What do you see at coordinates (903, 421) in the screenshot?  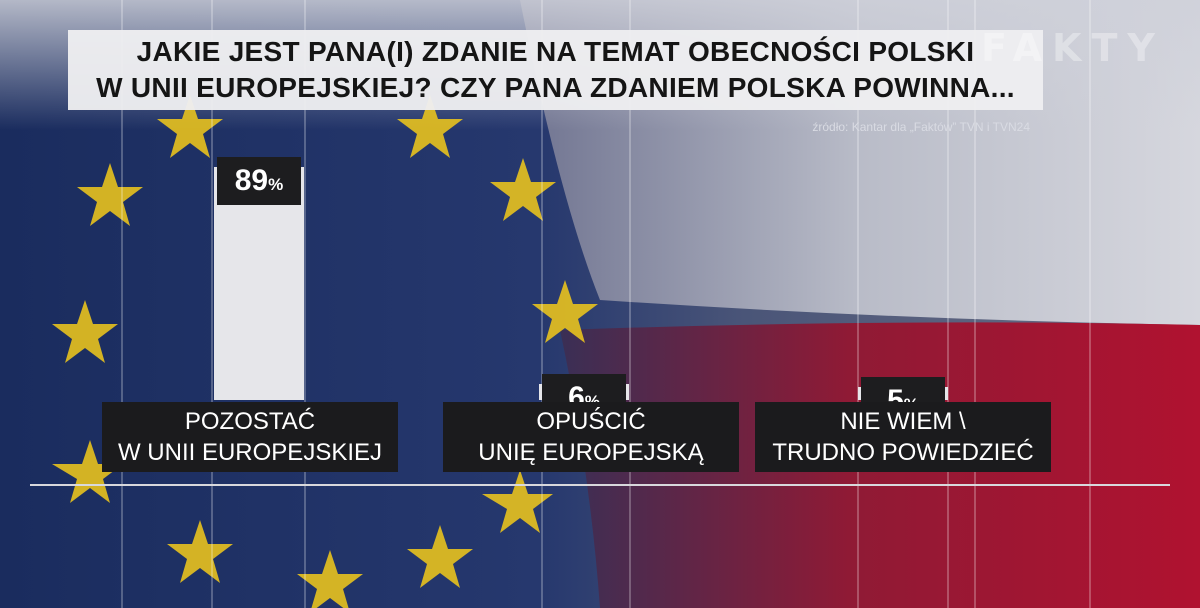 I see `category-label-line: NIE WIEM \` at bounding box center [903, 421].